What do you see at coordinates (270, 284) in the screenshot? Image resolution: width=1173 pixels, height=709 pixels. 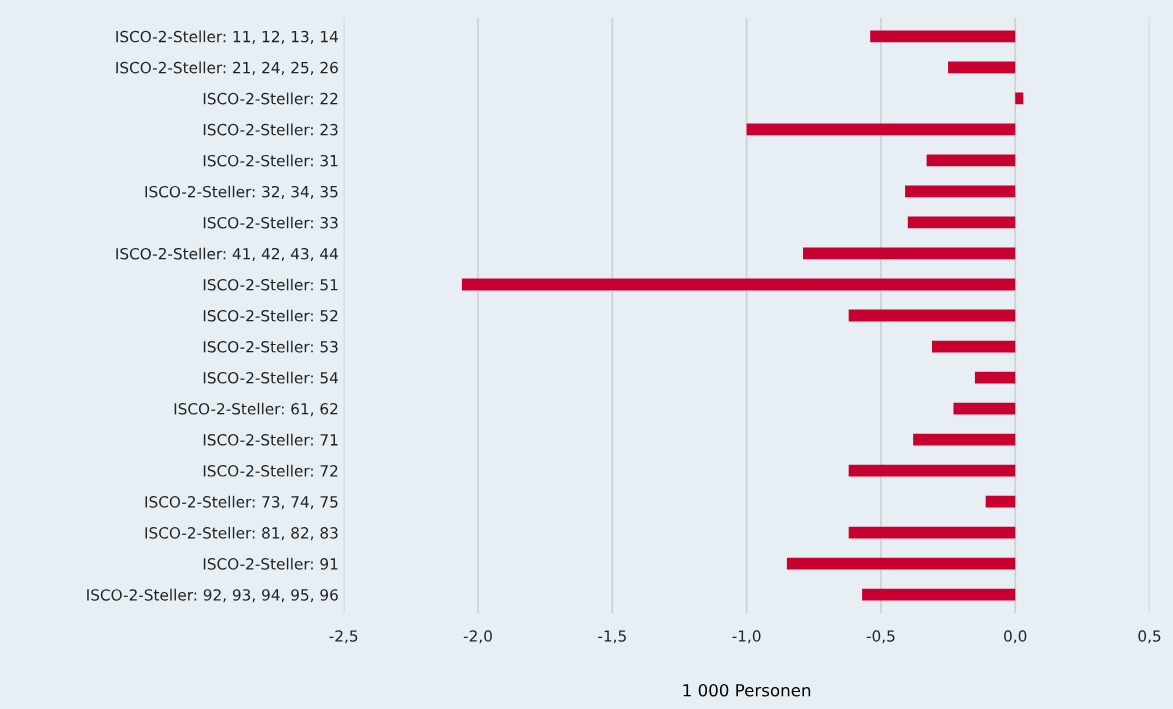 I see `y-tick-label: ISCO-2-Steller: 51` at bounding box center [270, 284].